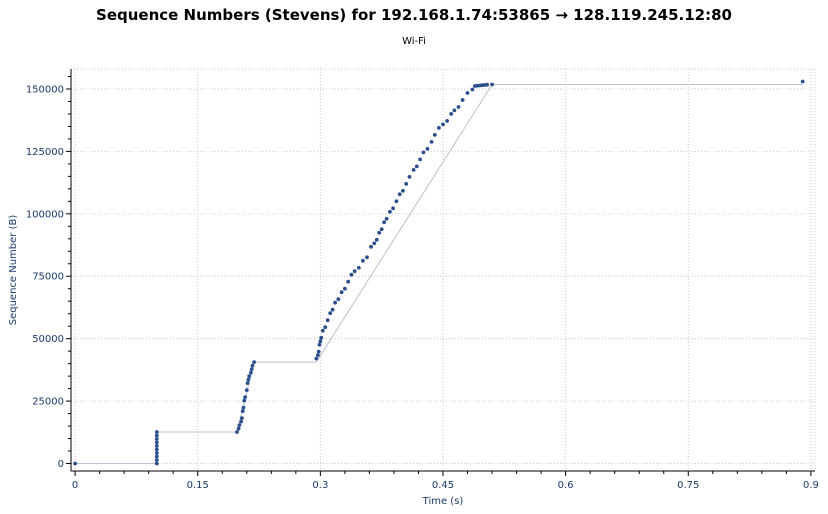 The height and width of the screenshot is (514, 828). I want to click on x-tick-label: 0.9, so click(811, 485).